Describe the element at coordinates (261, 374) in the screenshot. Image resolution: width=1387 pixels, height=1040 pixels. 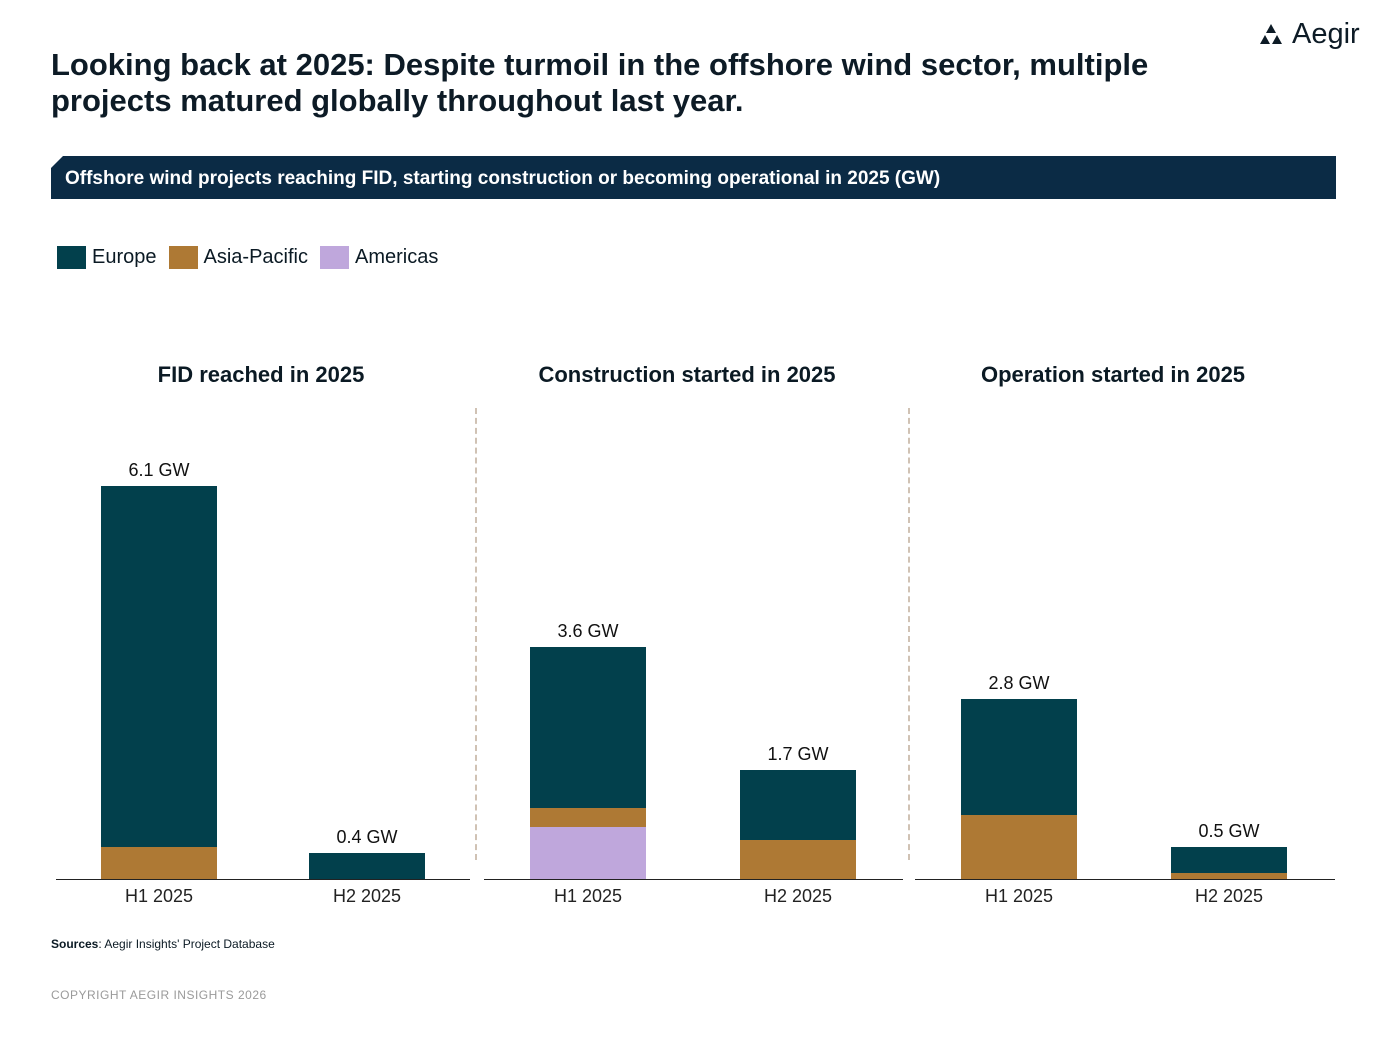
I see `panel-title-fid: FID reached in 2025` at that location.